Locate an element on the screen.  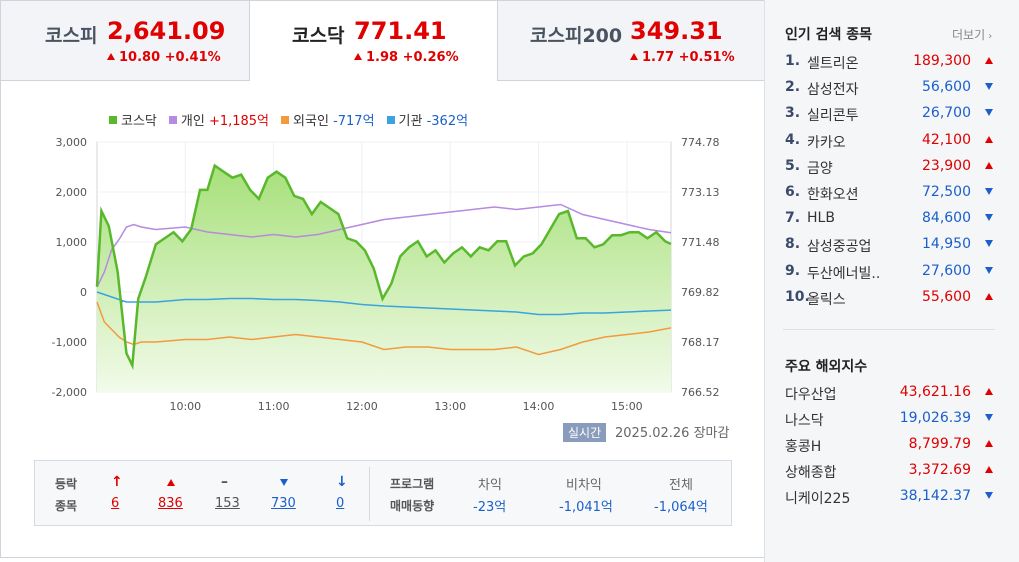
item-name: 한화오션 is located at coordinates (833, 195).